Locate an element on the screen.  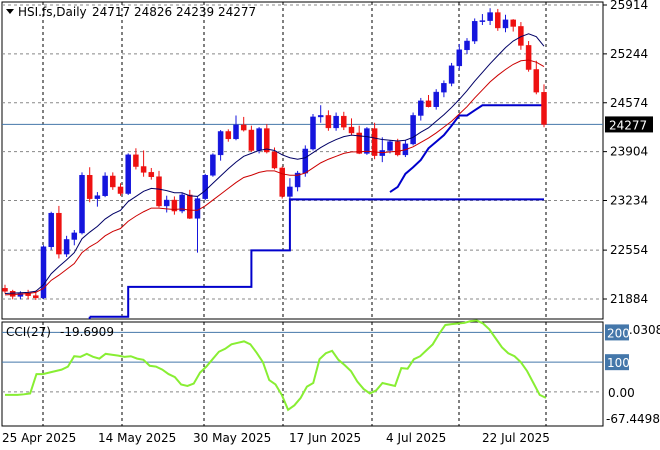
date-tick-label: 14 May 2025 is located at coordinates (137, 438).